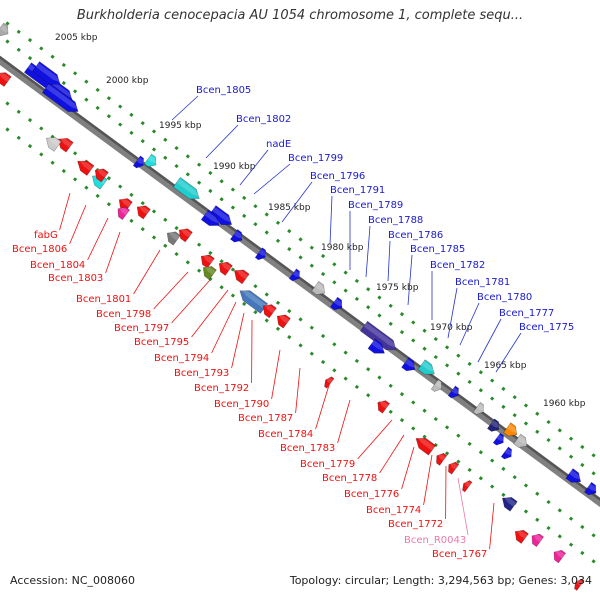 This screenshot has width=600, height=600. I want to click on gene-label-forward: Bcen_1805, so click(223, 90).